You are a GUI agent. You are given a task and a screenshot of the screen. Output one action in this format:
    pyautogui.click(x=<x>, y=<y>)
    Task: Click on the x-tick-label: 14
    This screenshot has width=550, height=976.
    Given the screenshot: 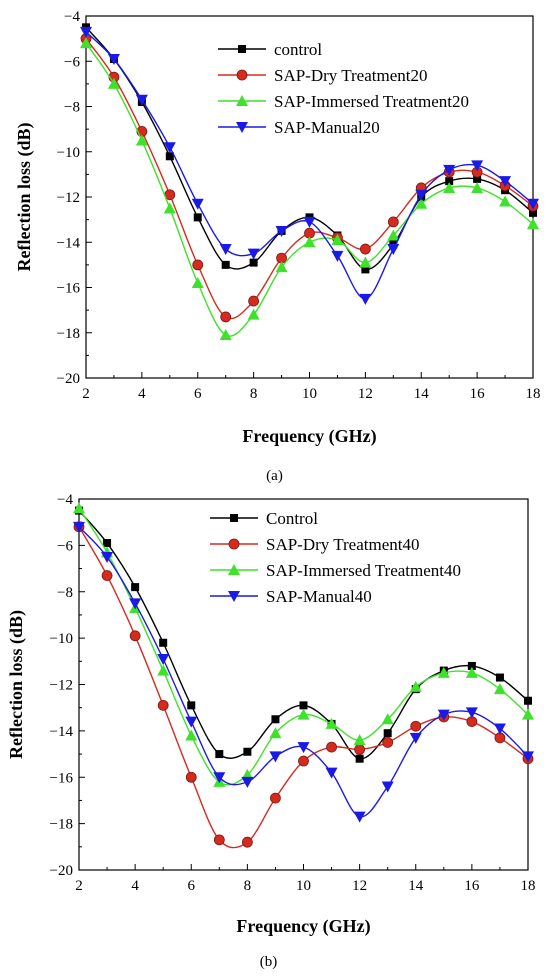 What is the action you would take?
    pyautogui.click(x=422, y=394)
    